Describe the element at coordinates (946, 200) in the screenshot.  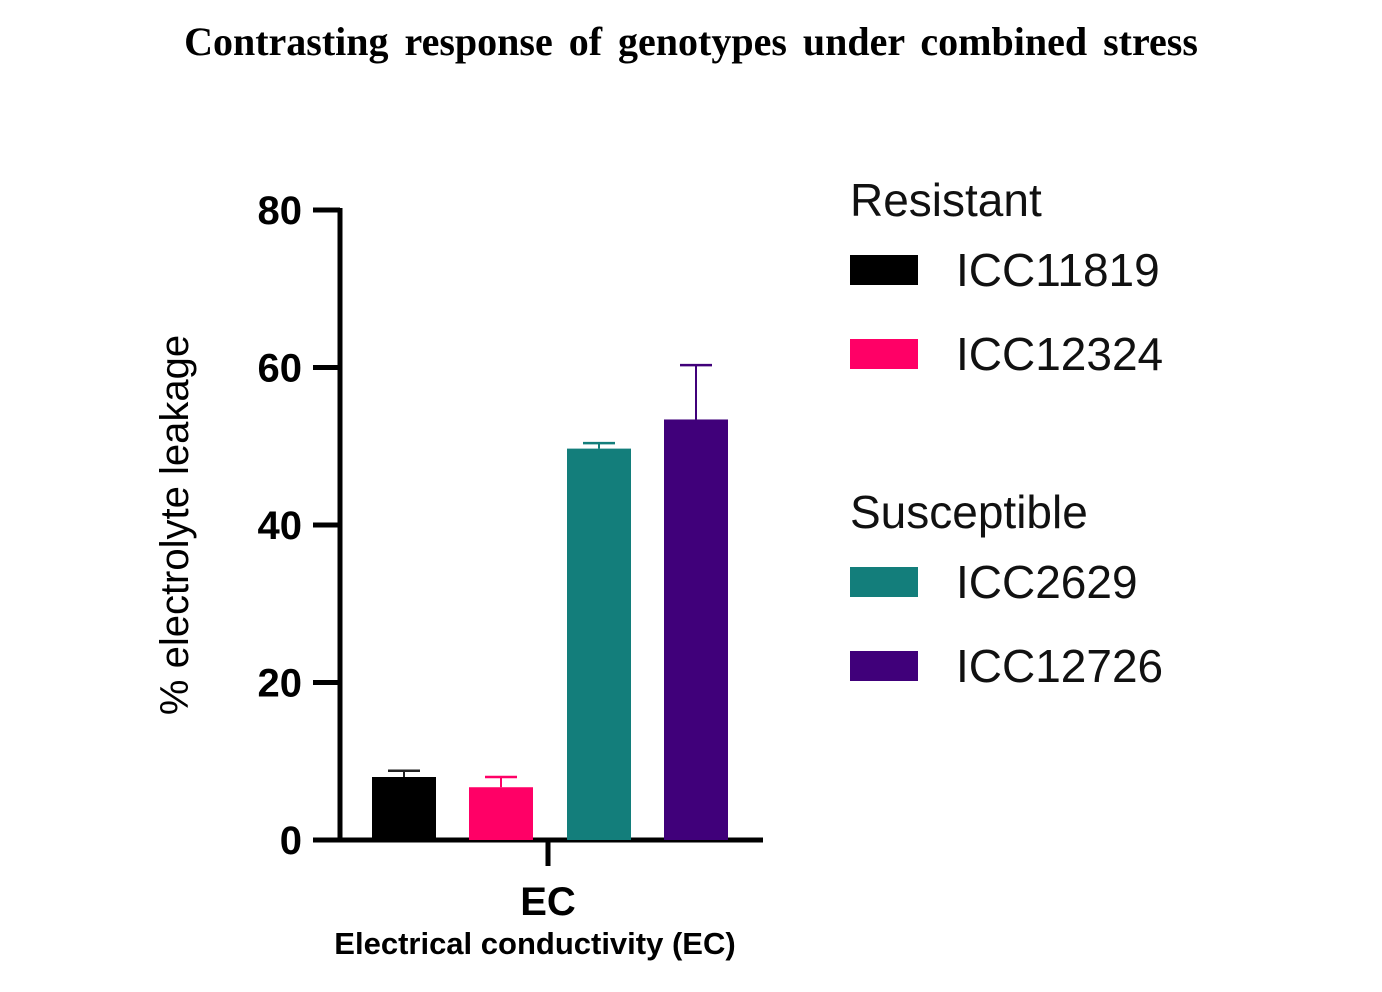
I see `legend-group-resistant: Resistant` at that location.